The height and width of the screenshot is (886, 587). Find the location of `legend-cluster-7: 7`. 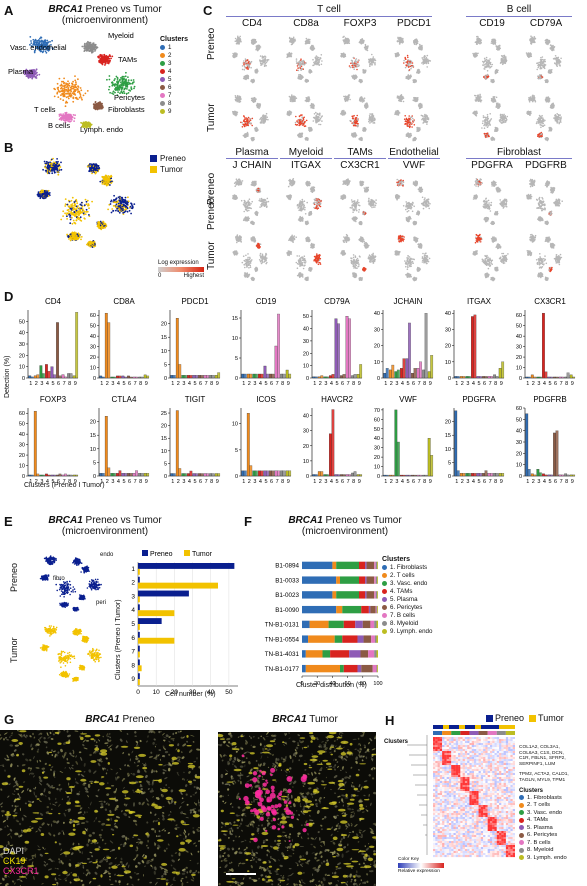

legend-cluster-7: 7 is located at coordinates (174, 95).